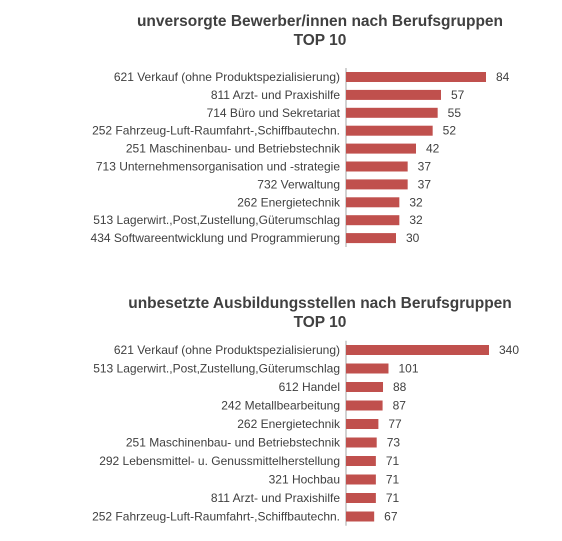  Describe the element at coordinates (509, 350) in the screenshot. I see `data-label: 340` at that location.